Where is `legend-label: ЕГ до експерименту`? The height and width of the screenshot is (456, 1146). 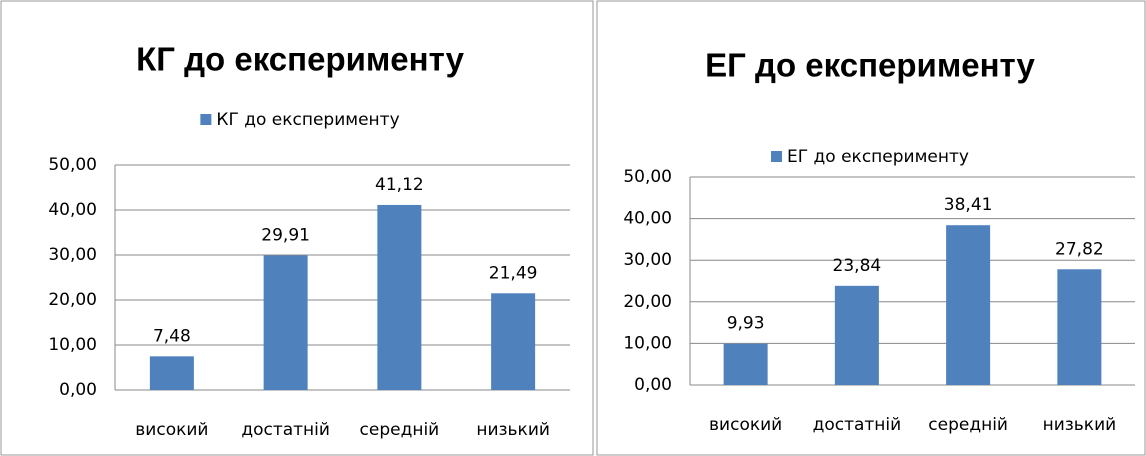
legend-label: ЕГ до експерименту is located at coordinates (878, 157).